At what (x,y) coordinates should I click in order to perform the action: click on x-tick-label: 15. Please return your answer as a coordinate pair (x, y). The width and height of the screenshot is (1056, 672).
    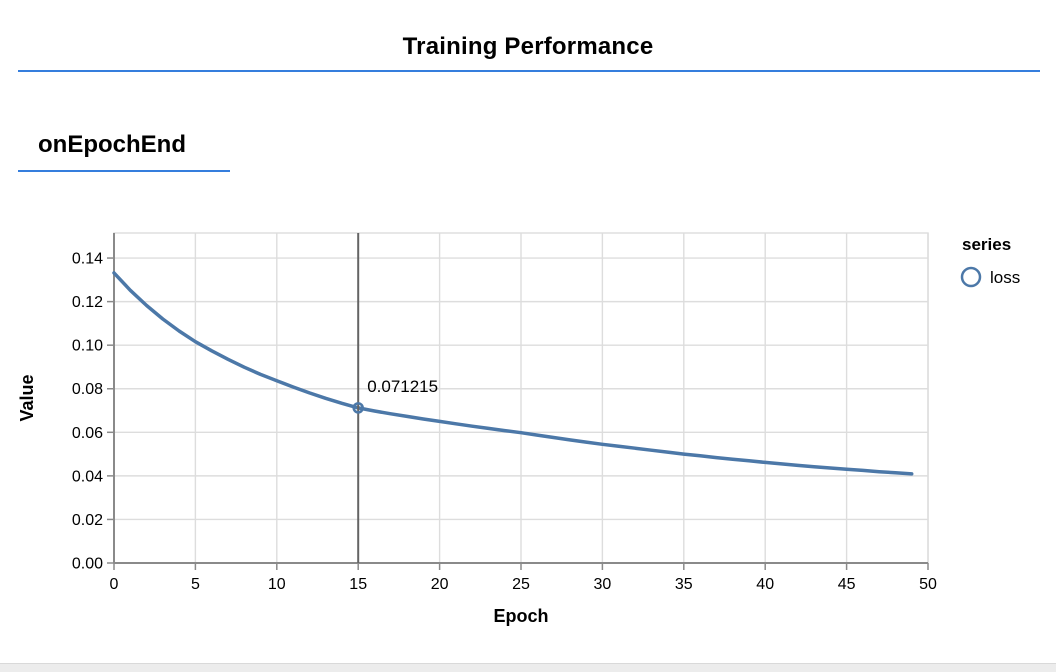
    Looking at the image, I should click on (358, 584).